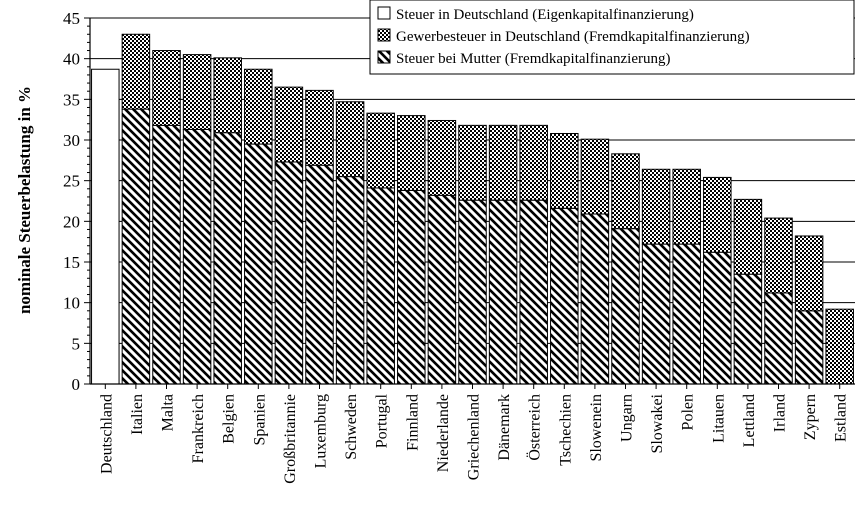 This screenshot has height=525, width=855. What do you see at coordinates (627, 418) in the screenshot?
I see `x-category-label: Ungarn` at bounding box center [627, 418].